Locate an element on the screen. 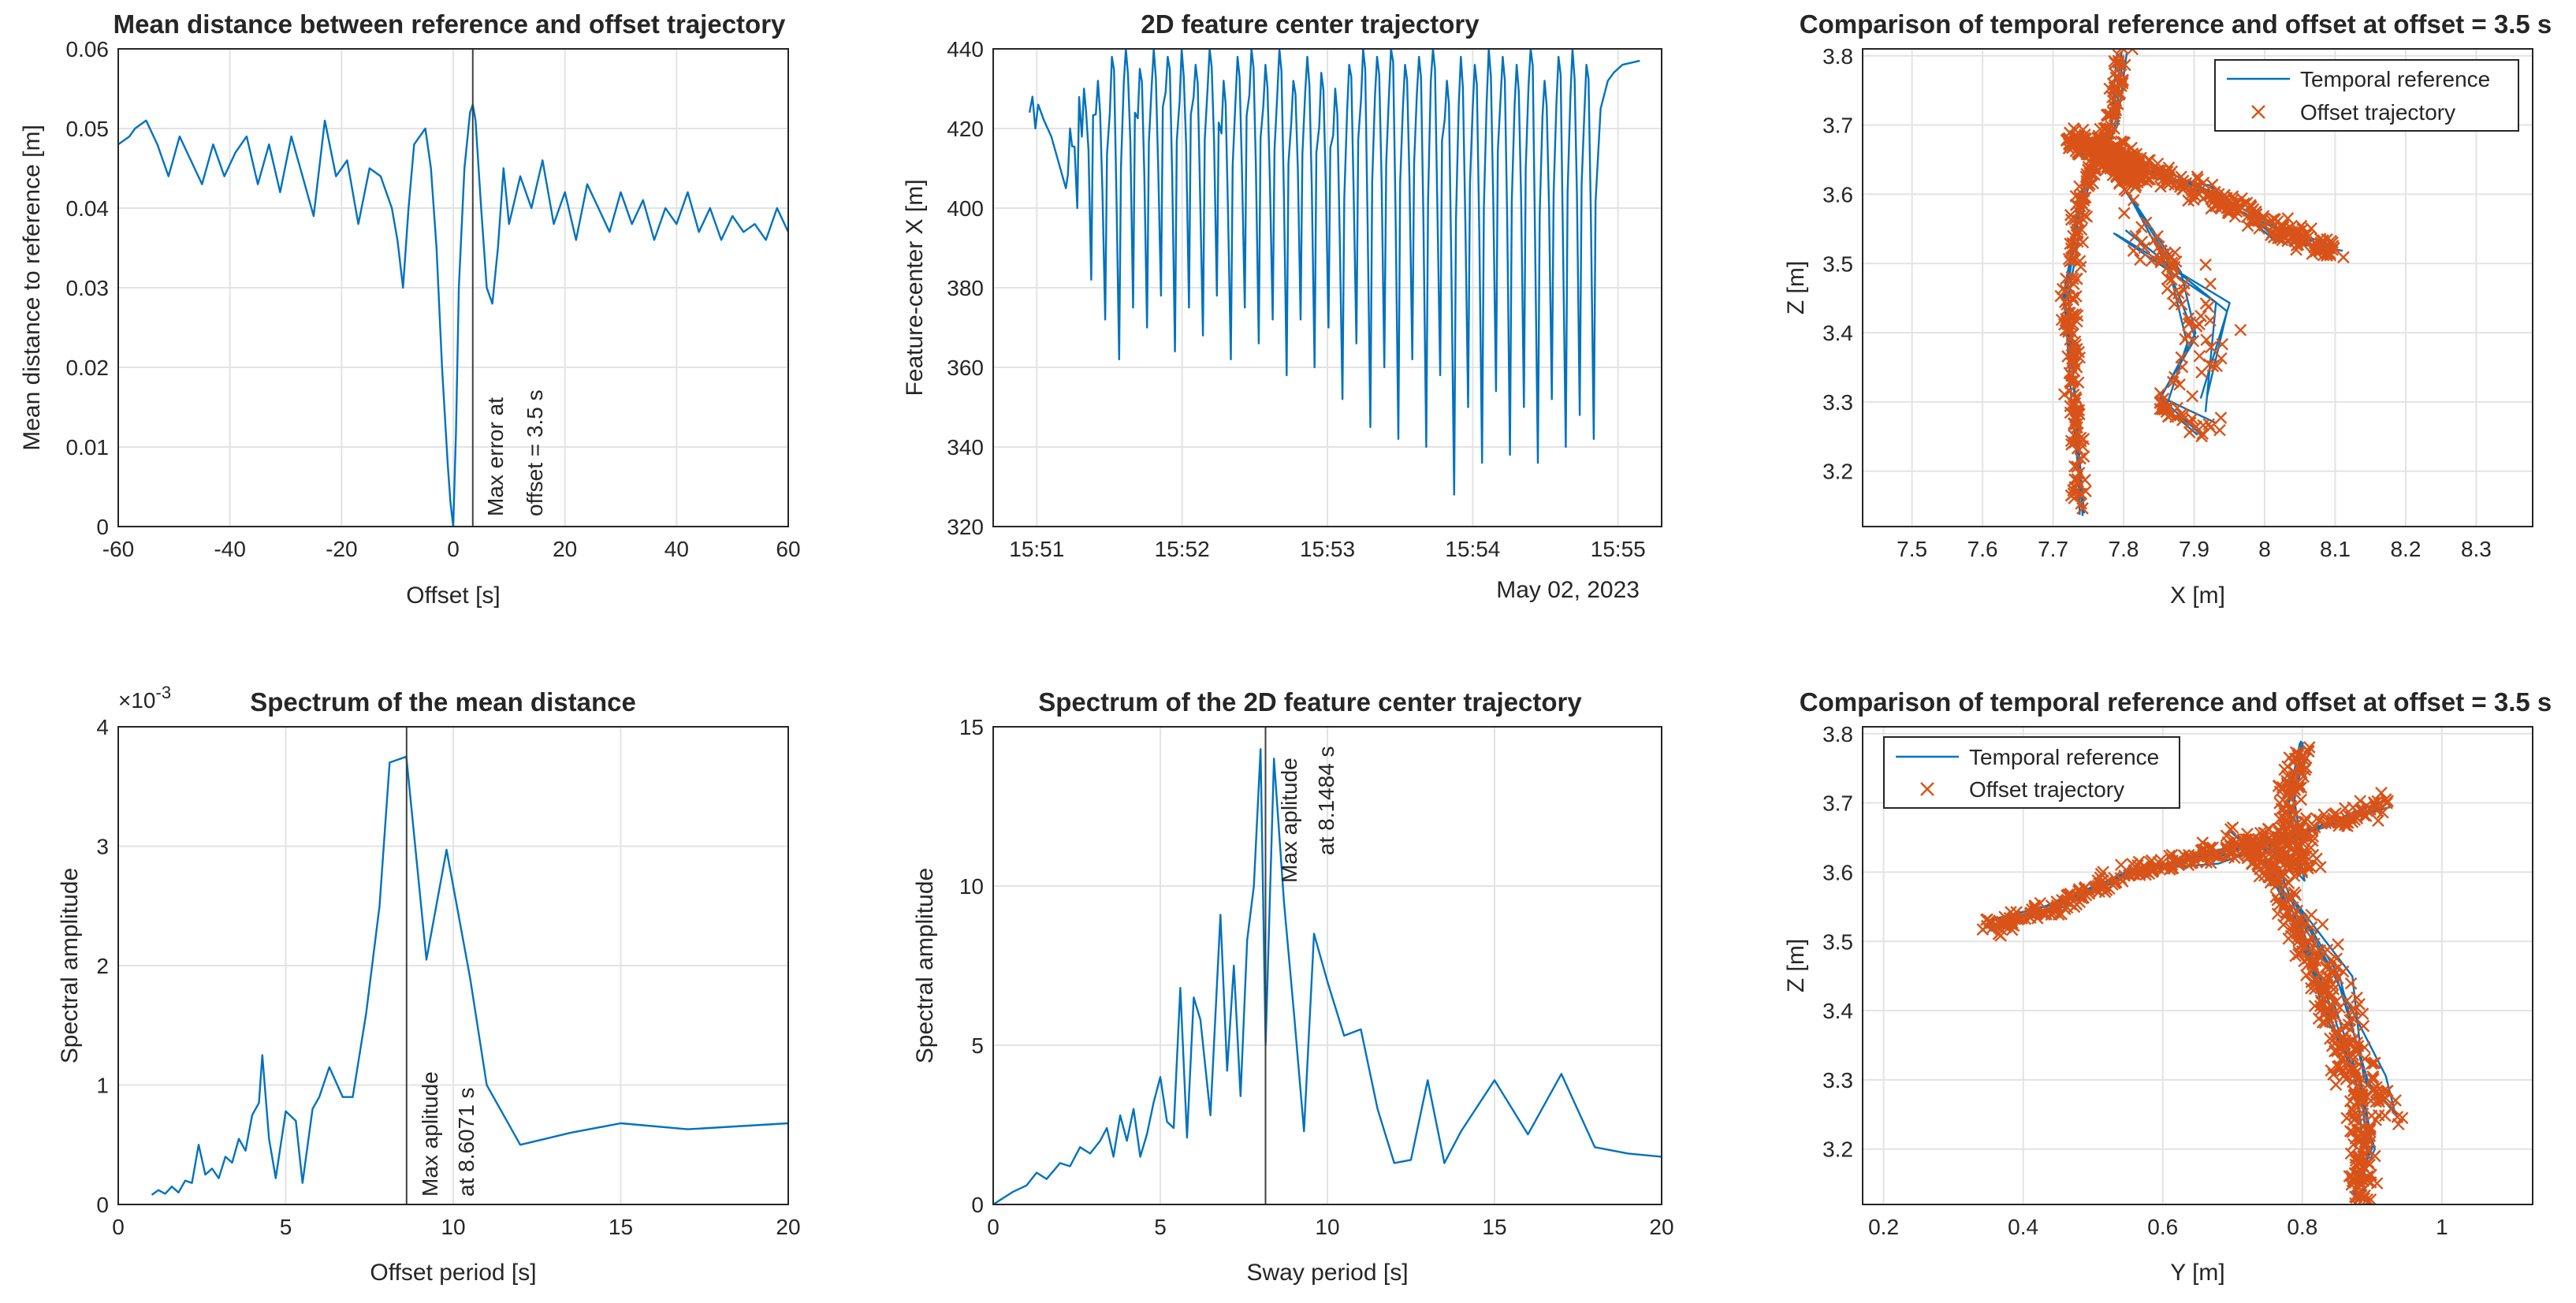 The width and height of the screenshot is (2576, 1303). svg-text: ×10⁻³ is located at coordinates (144, 698).